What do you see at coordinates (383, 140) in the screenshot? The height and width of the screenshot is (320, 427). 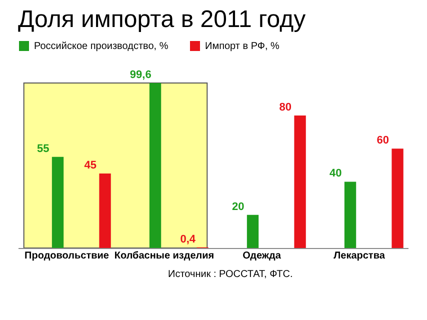 I see `data-label: 60` at bounding box center [383, 140].